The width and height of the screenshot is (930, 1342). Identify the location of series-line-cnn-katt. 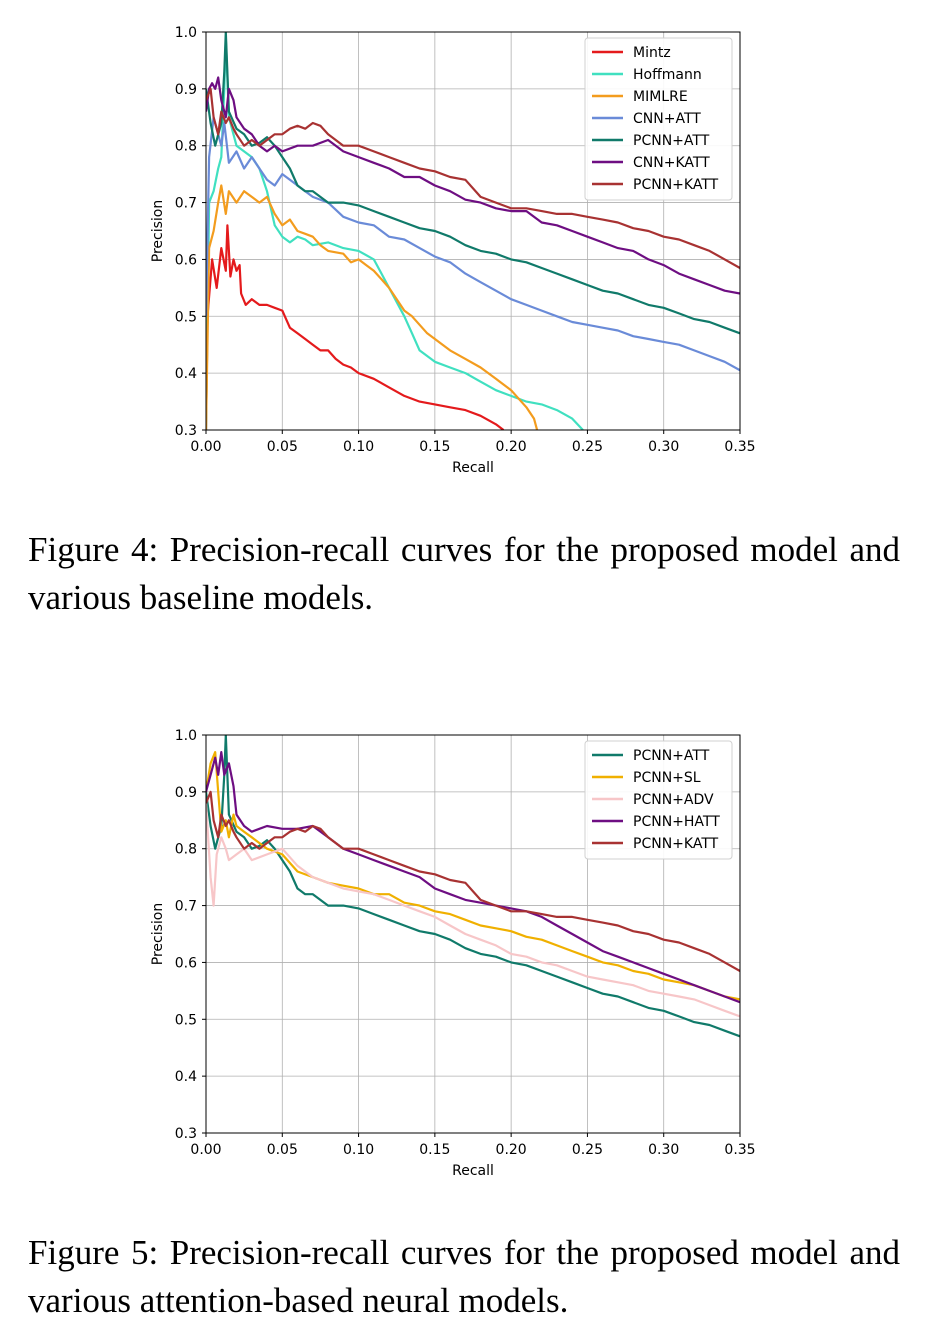
(473, 185).